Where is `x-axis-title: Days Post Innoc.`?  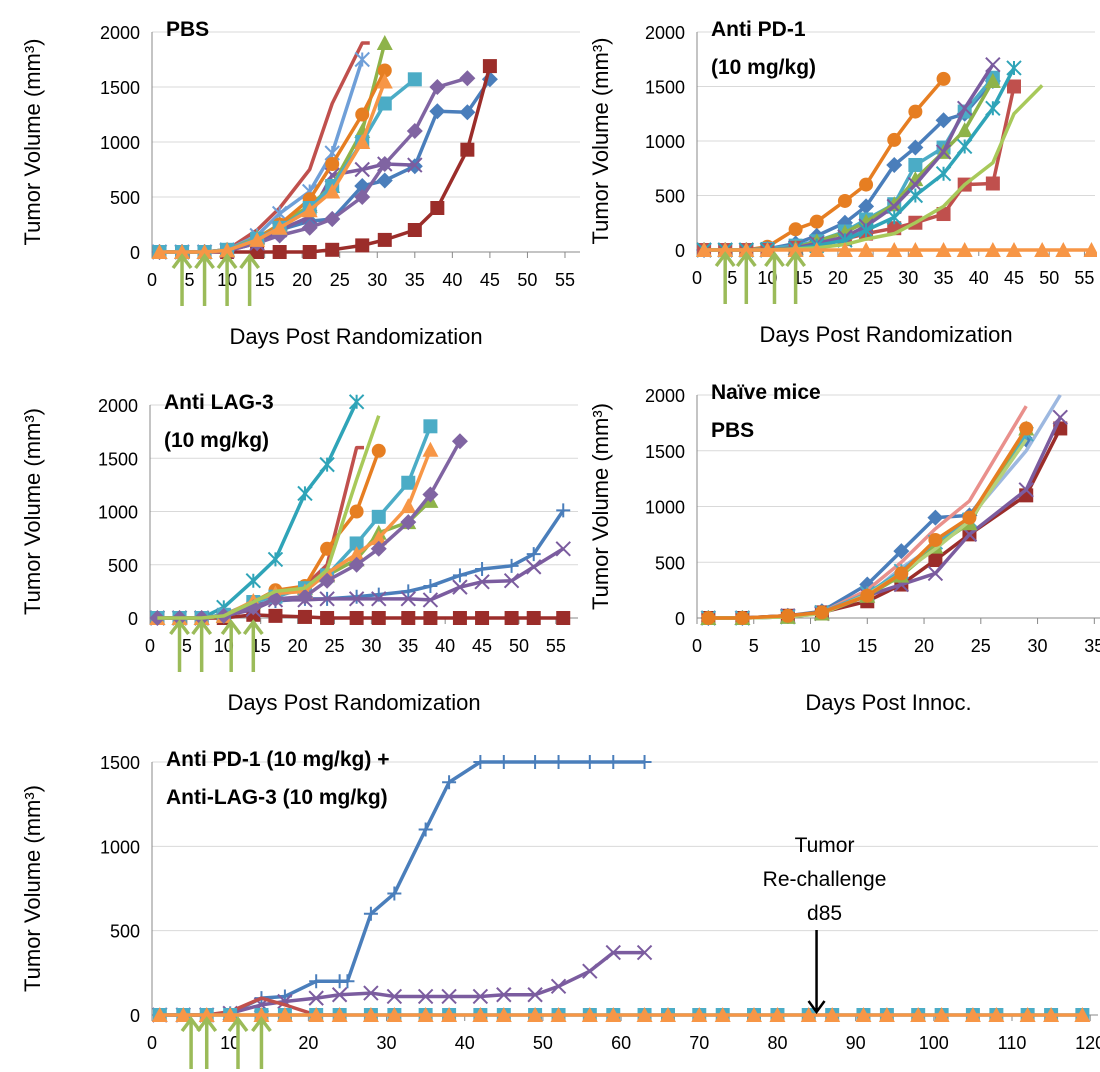
x-axis-title: Days Post Innoc. is located at coordinates (888, 702).